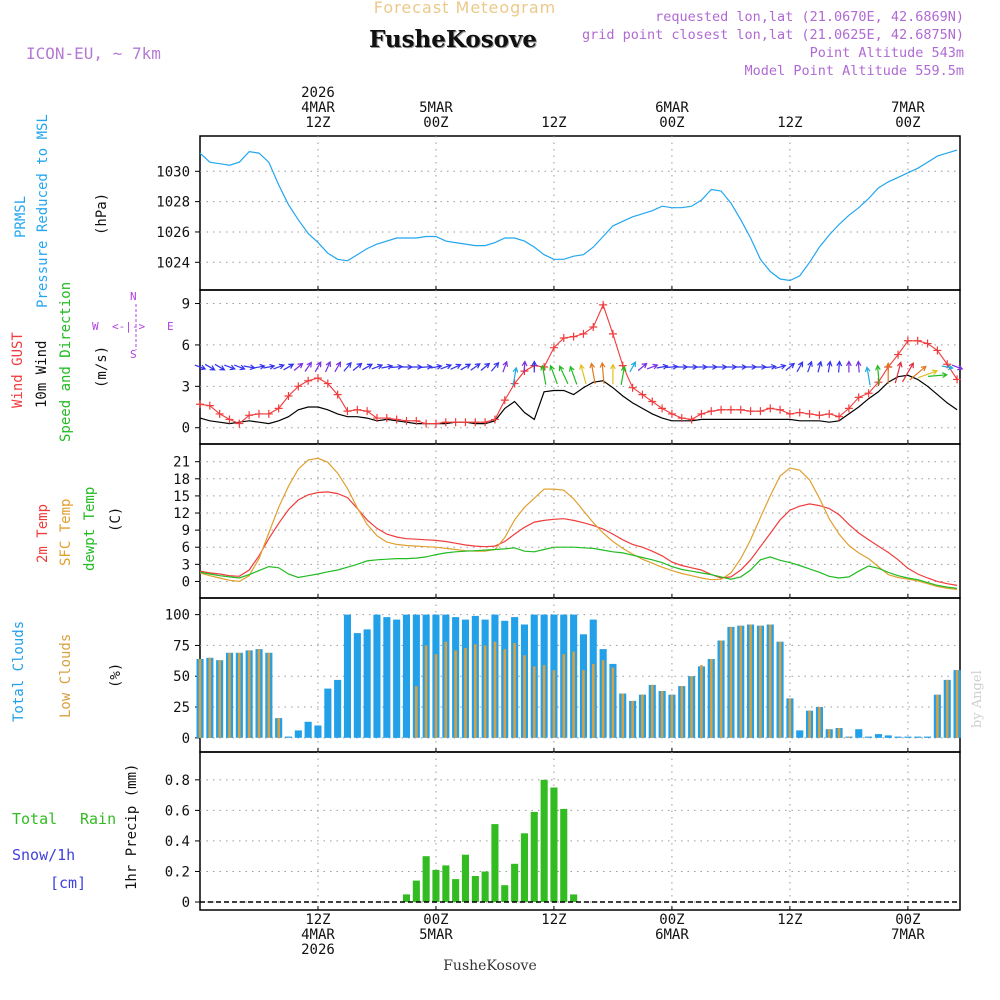  I want to click on credit-label: by Angel, so click(977, 699).